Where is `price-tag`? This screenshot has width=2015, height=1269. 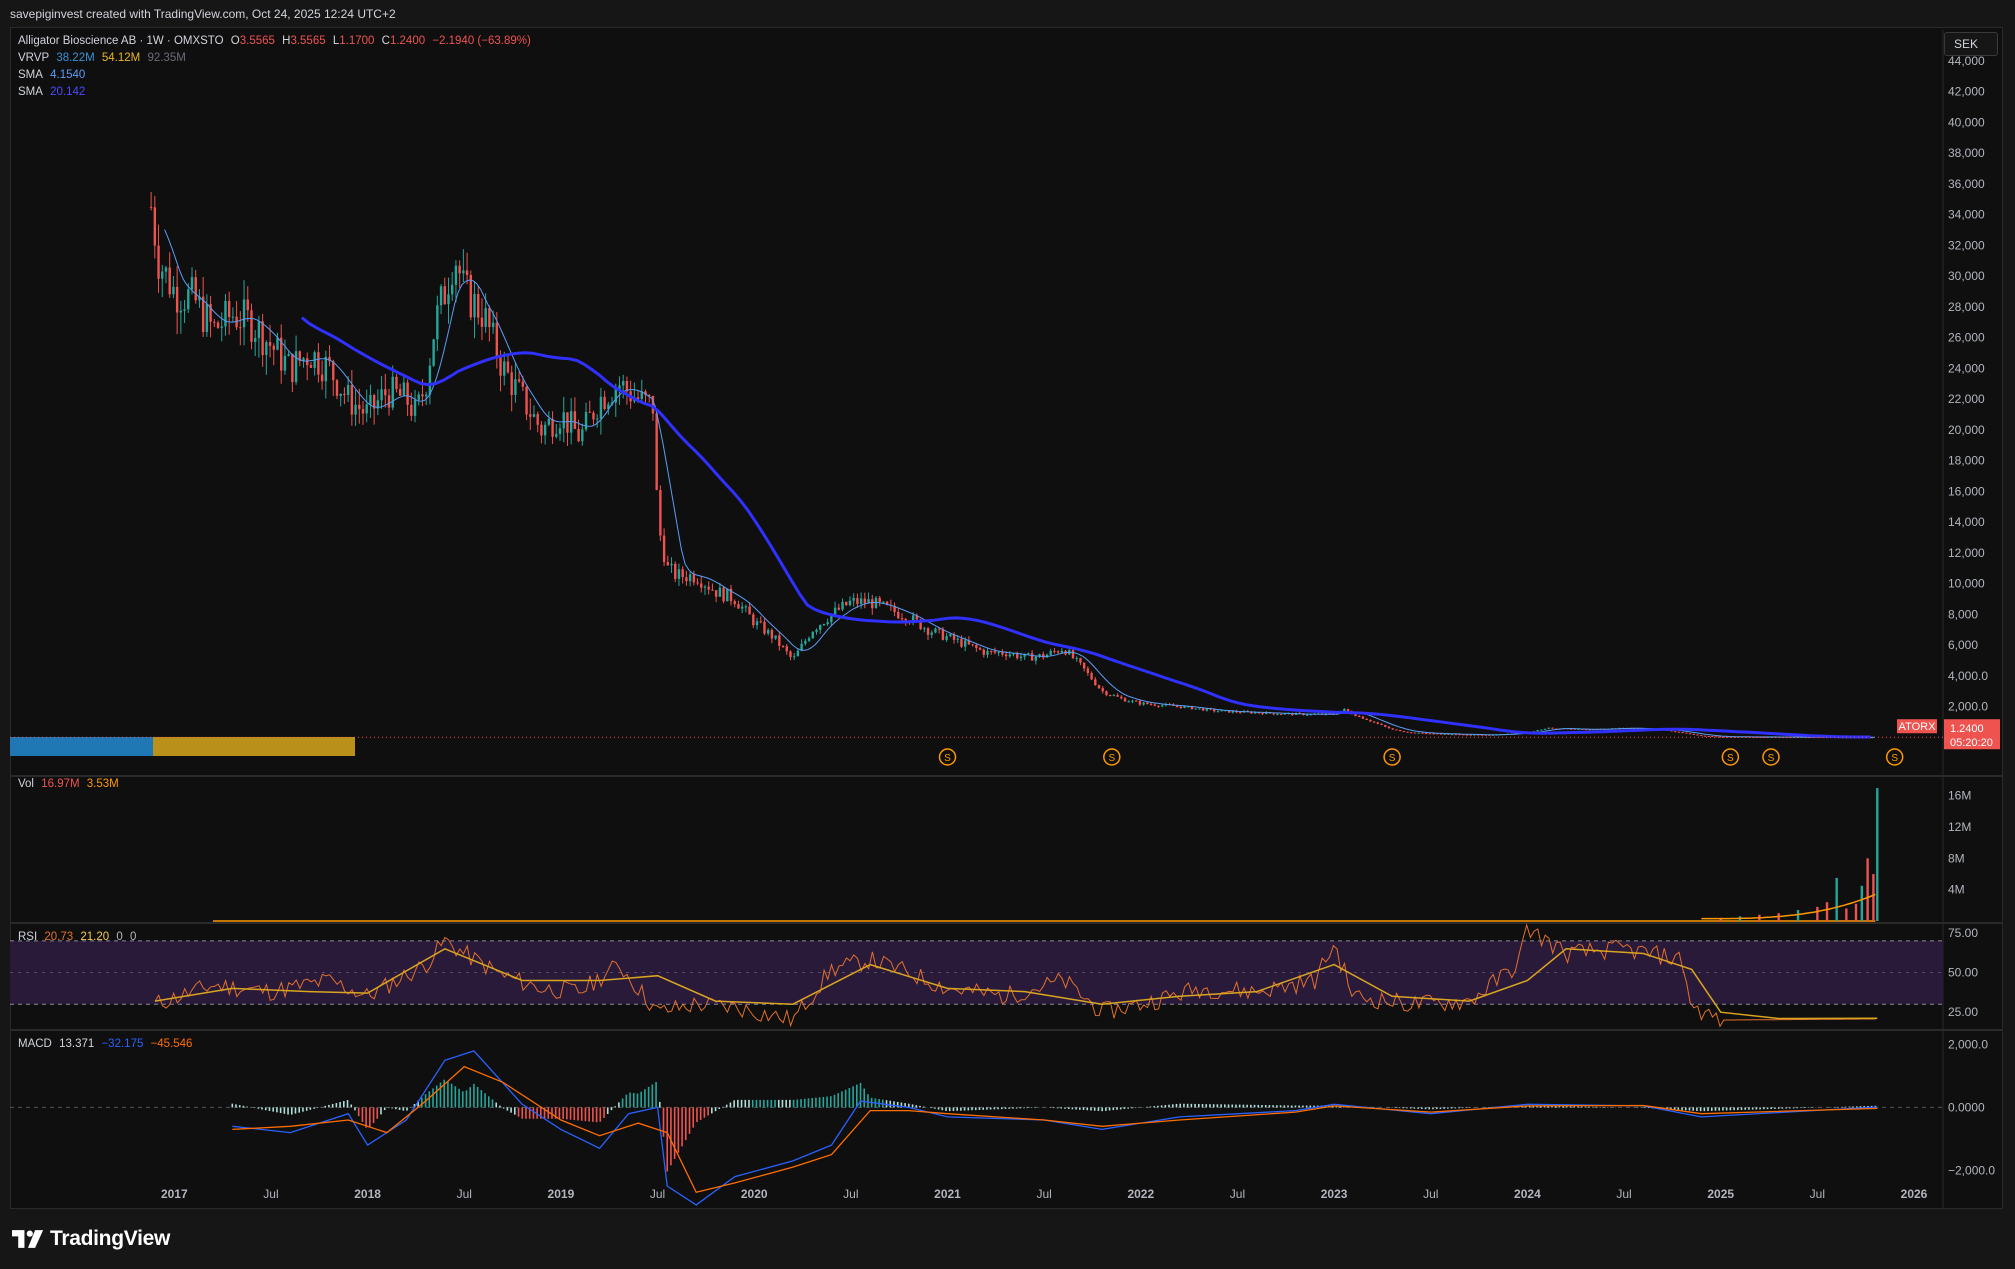
price-tag is located at coordinates (1972, 734).